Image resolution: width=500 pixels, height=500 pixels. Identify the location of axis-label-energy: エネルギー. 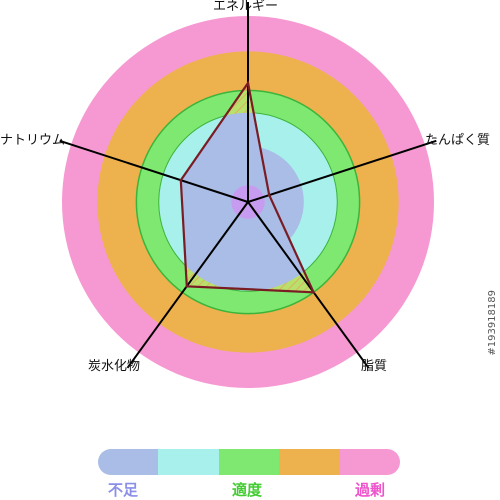
(246, 7).